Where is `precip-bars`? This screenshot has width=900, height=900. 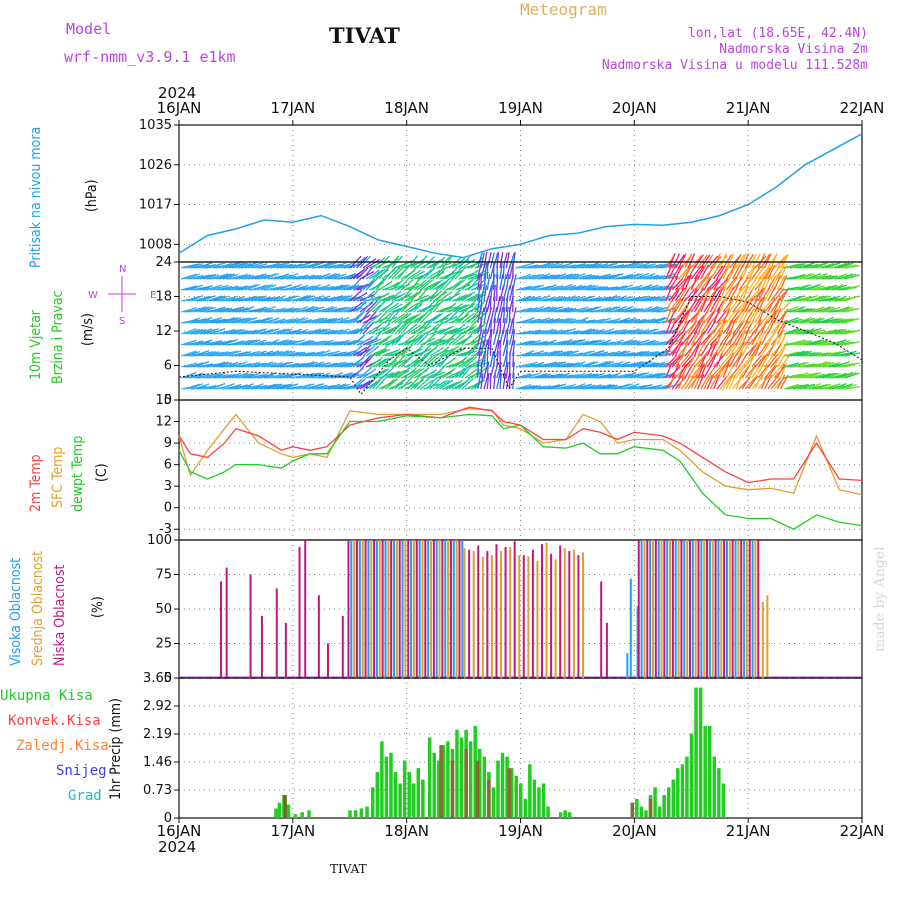 precip-bars is located at coordinates (500, 752).